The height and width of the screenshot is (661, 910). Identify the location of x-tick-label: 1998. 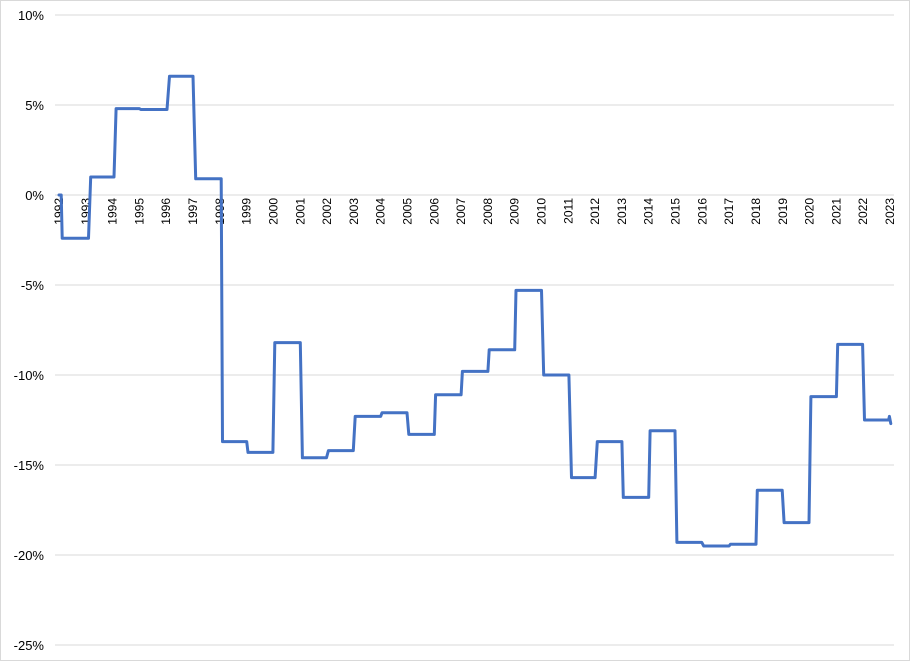
(220, 211).